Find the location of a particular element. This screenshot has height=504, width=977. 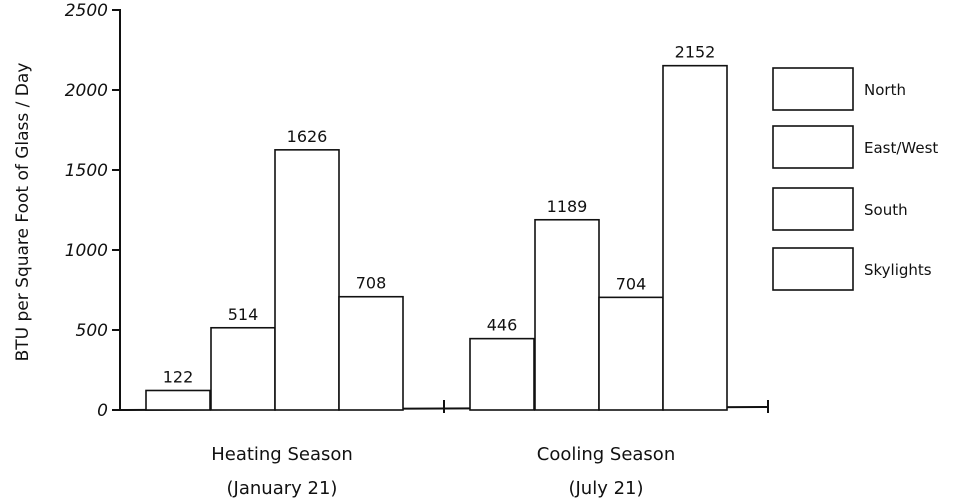

legend-label: East/West is located at coordinates (901, 148).